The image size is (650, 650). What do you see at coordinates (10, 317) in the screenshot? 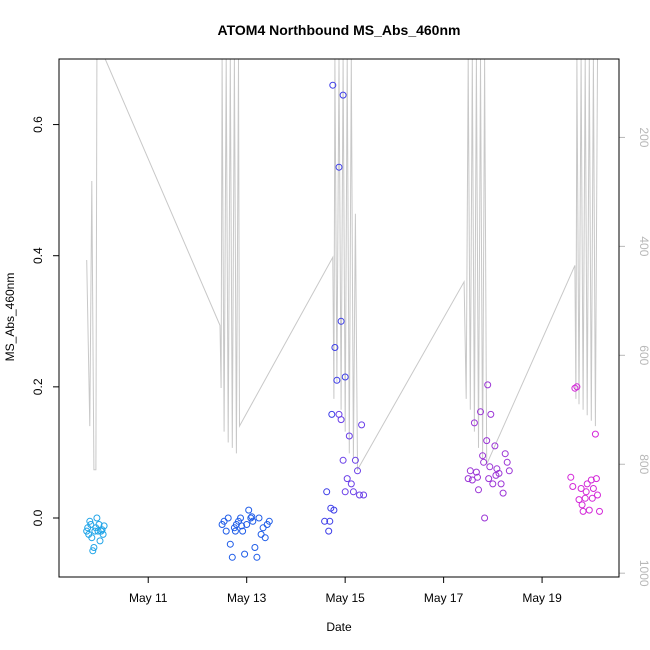
I see `y-axis-label: MS_Abs_460nm` at bounding box center [10, 317].